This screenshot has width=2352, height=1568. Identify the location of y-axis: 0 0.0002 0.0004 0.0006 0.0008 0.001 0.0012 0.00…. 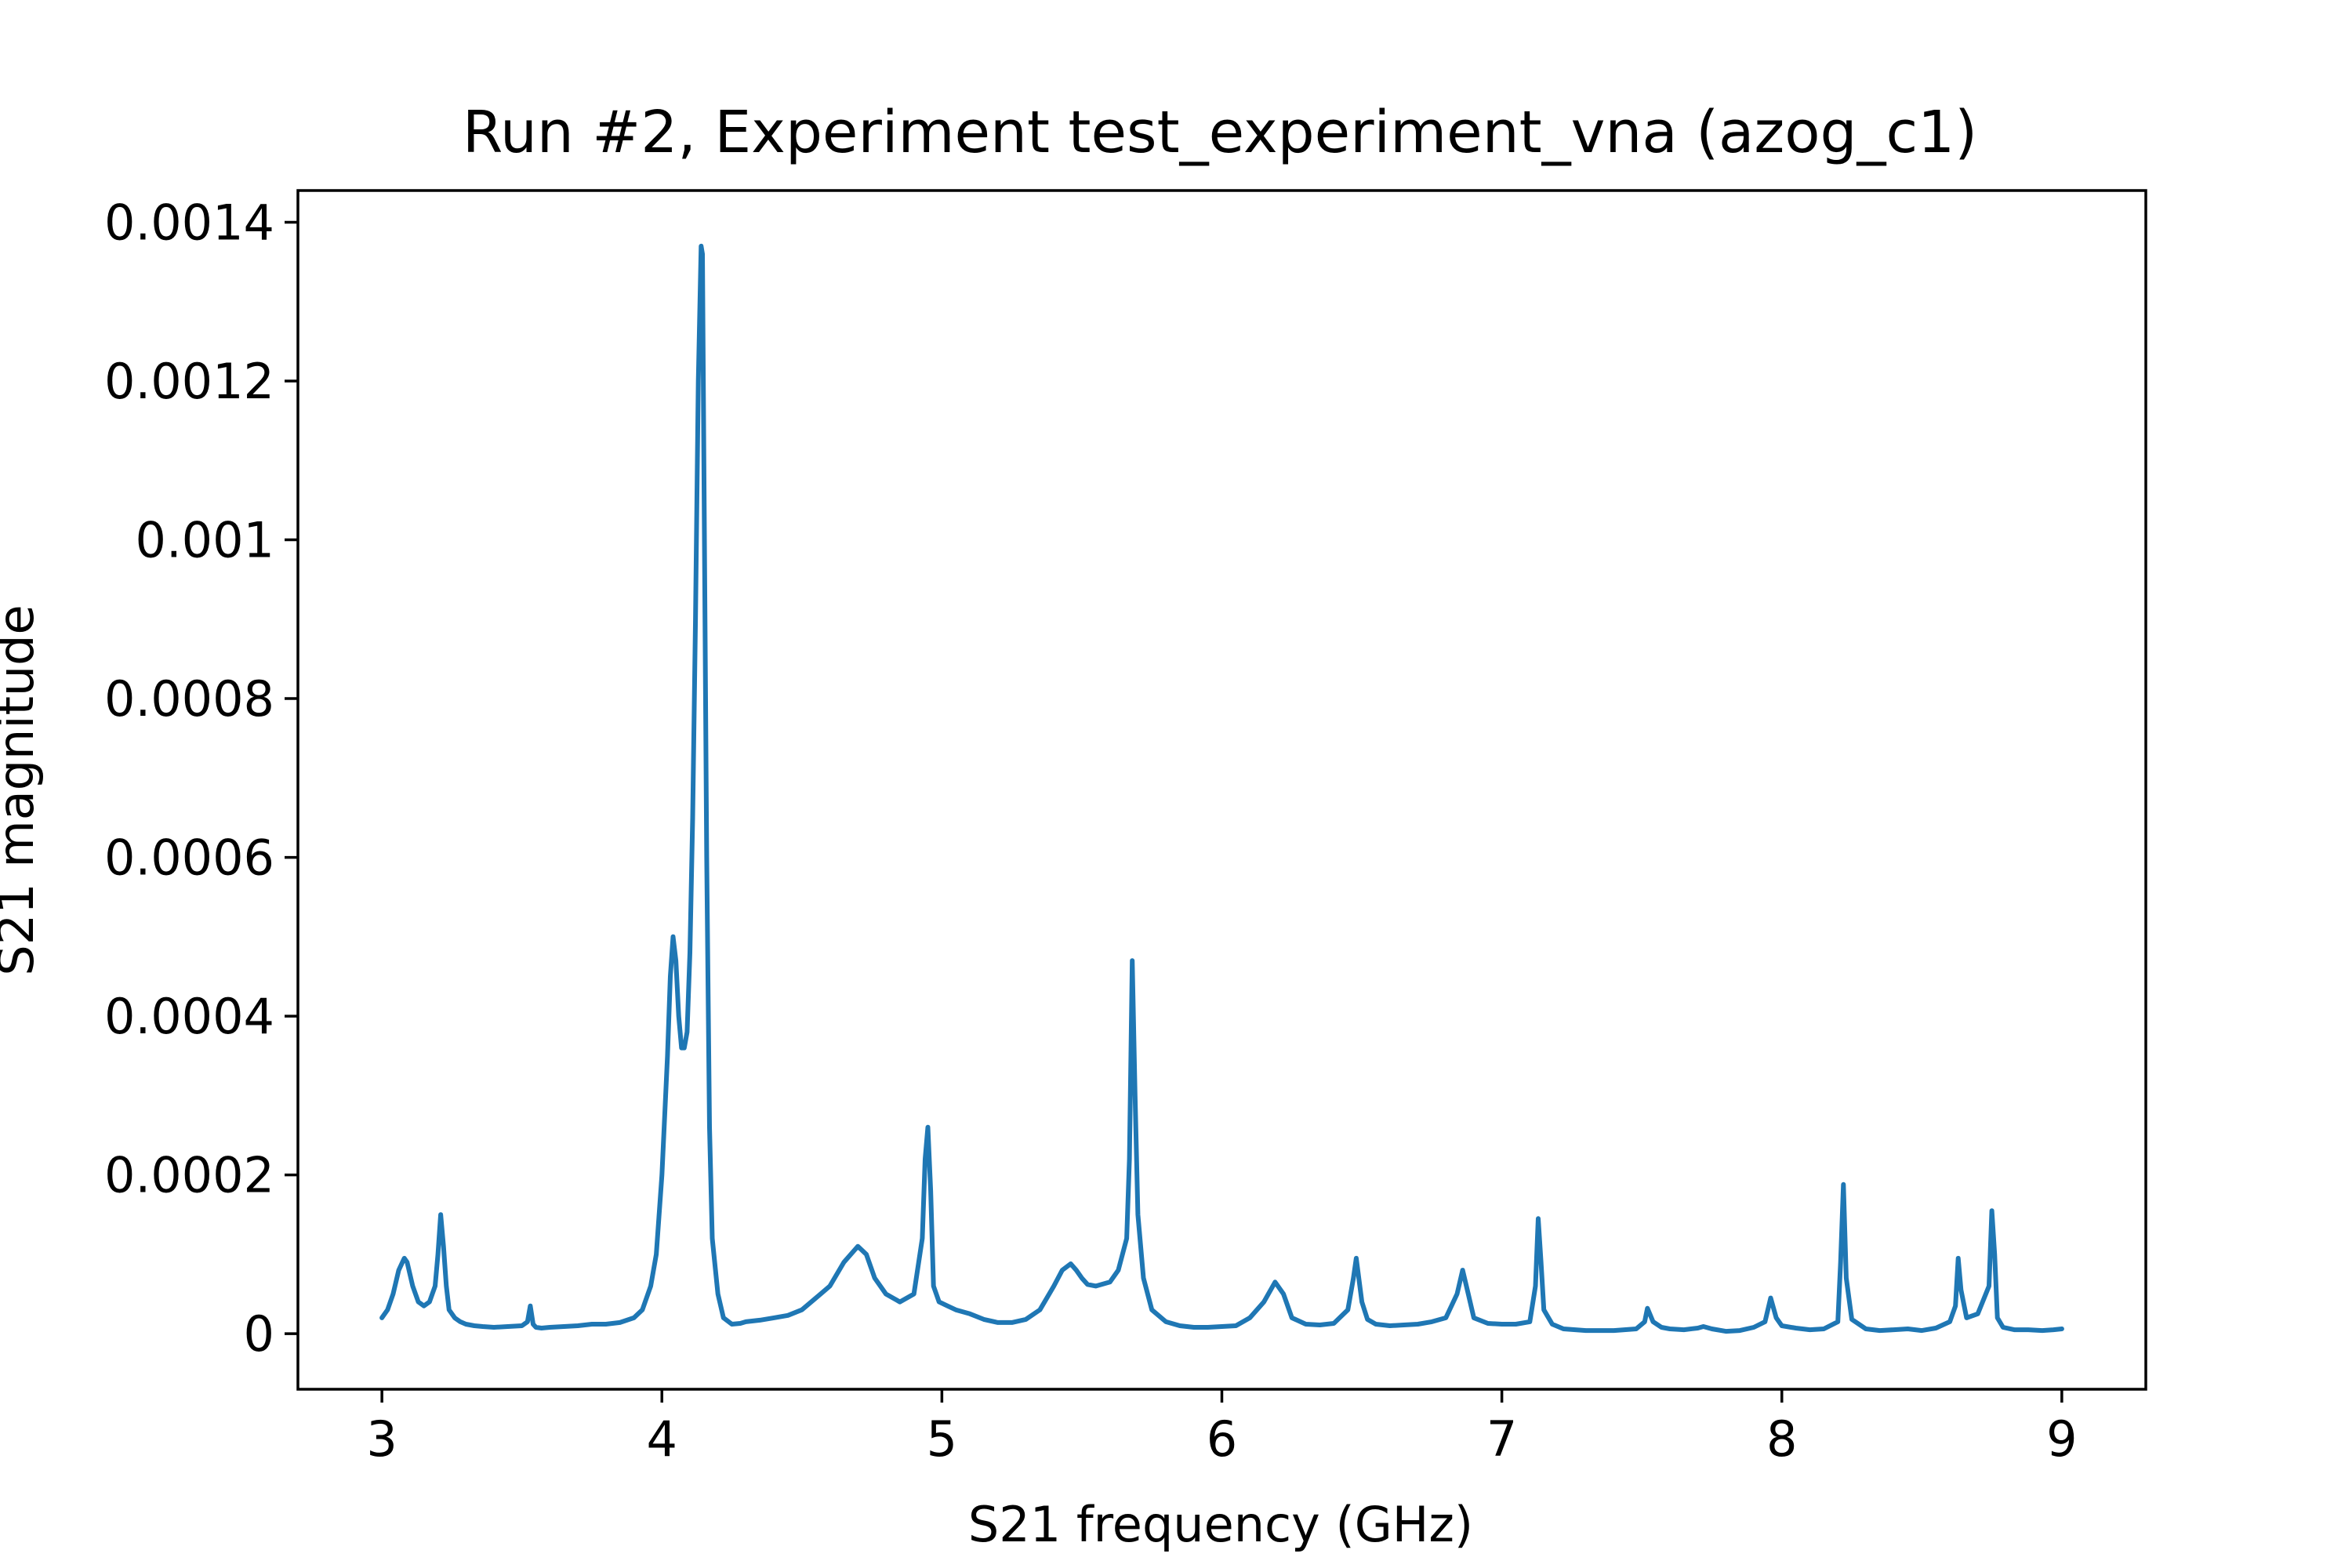
(201, 778).